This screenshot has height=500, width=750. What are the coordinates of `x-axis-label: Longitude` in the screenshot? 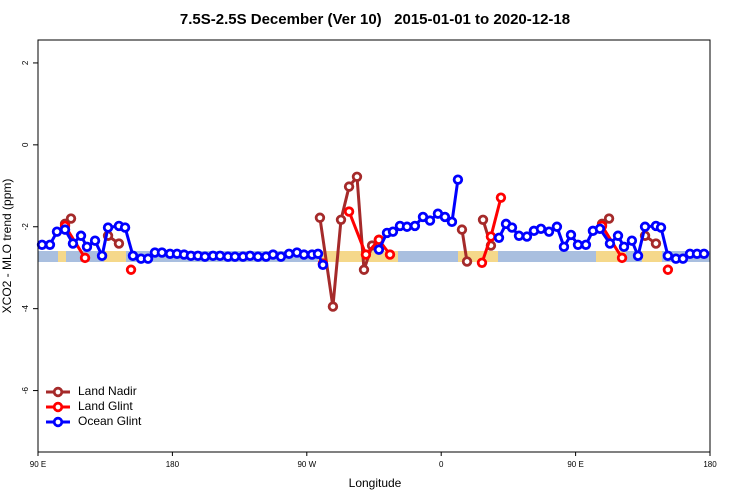 It's located at (375, 483).